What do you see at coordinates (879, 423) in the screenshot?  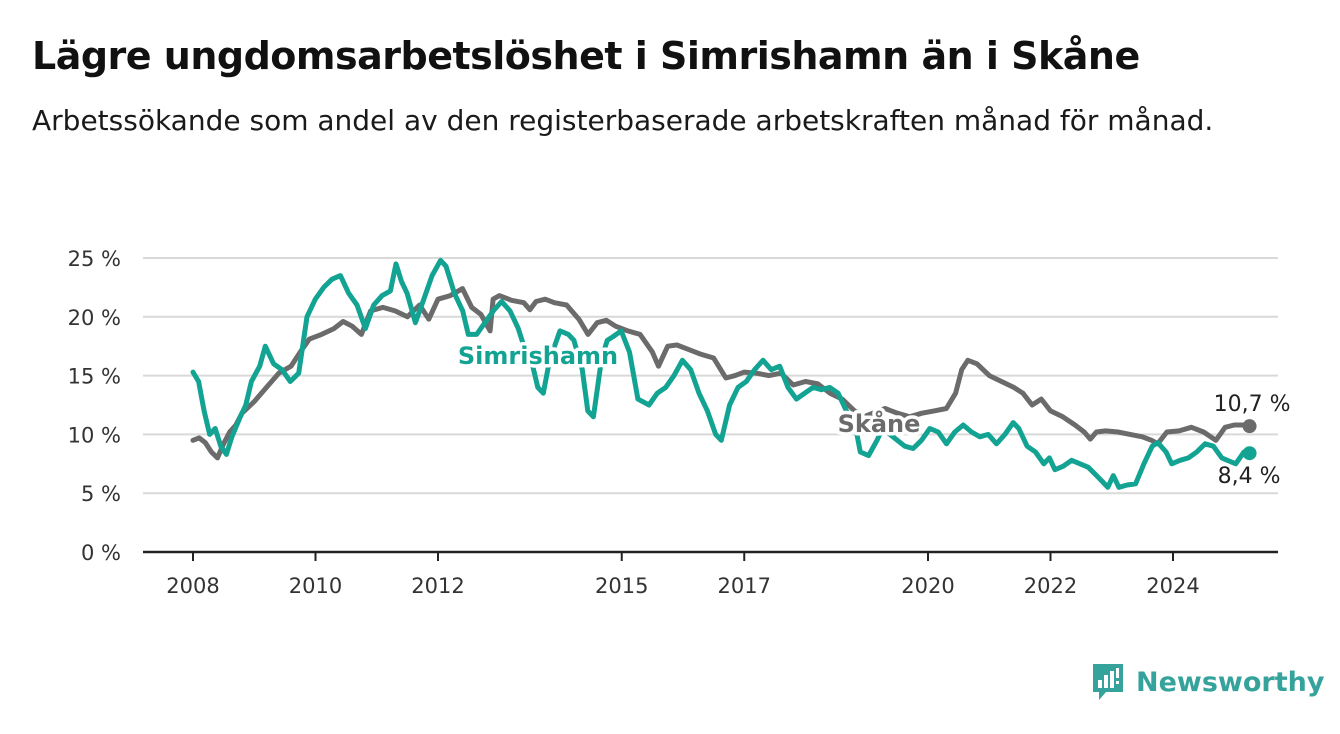 I see `series-label-skane: Skåne` at bounding box center [879, 423].